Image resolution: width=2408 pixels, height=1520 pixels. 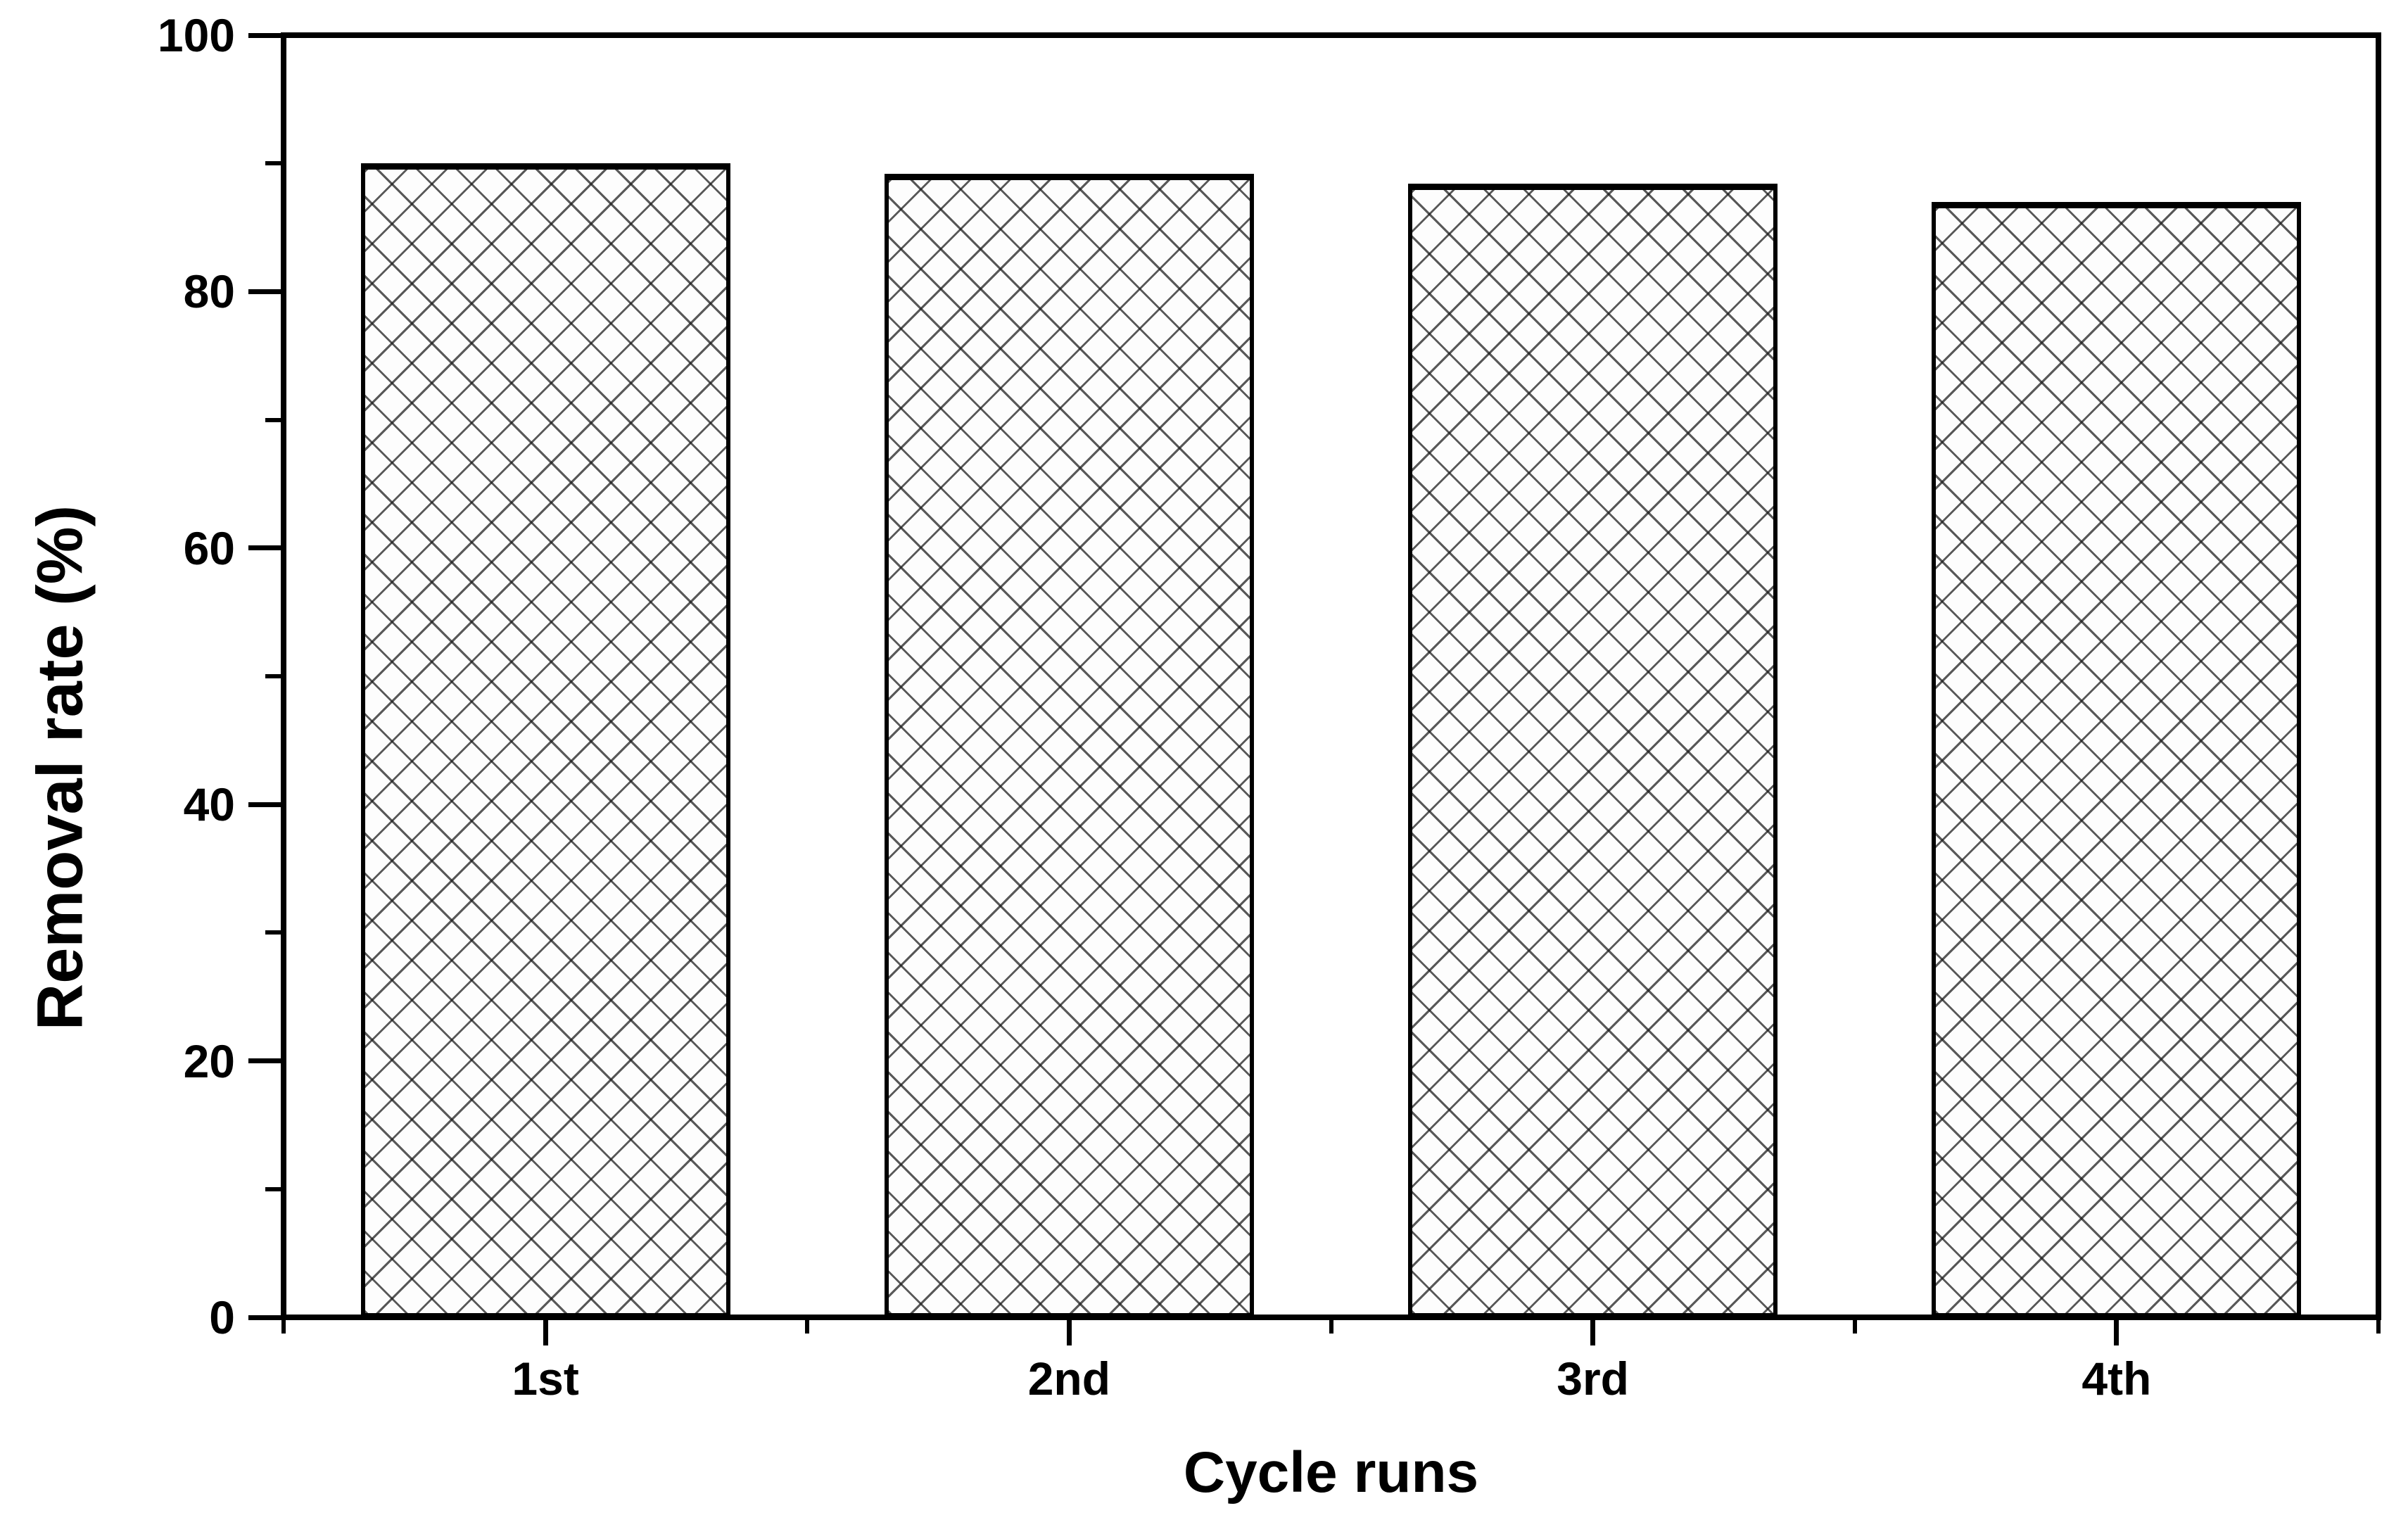 What do you see at coordinates (209, 1060) in the screenshot?
I see `y-tick-label-20: 20` at bounding box center [209, 1060].